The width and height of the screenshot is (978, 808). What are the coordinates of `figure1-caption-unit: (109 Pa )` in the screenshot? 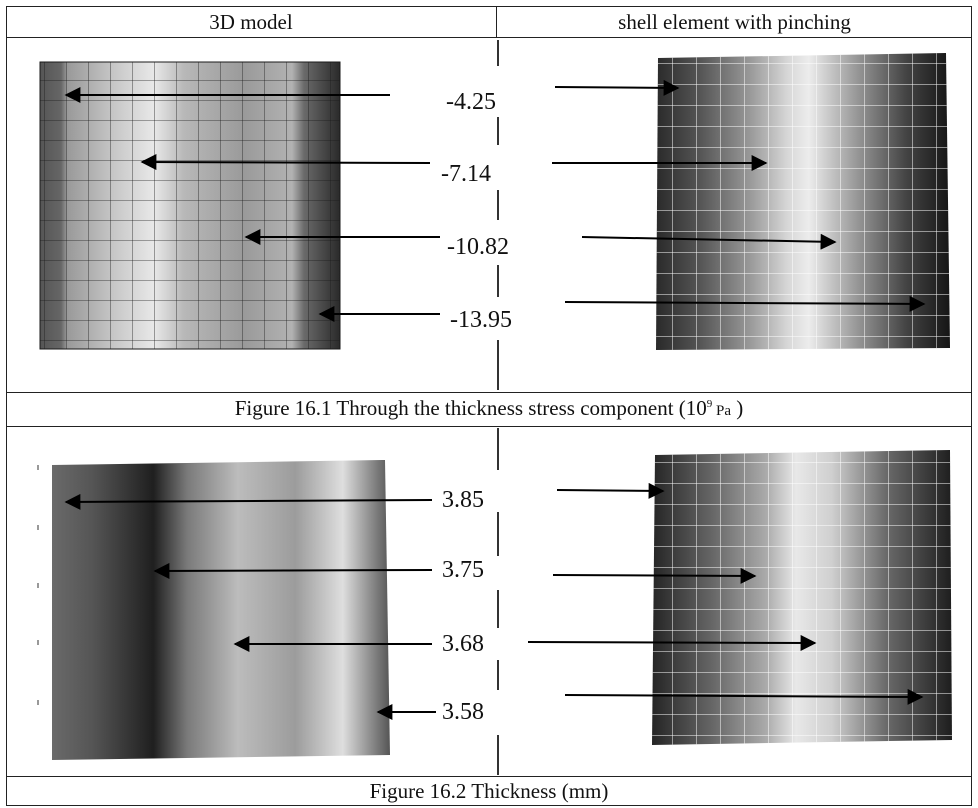 It's located at (711, 408).